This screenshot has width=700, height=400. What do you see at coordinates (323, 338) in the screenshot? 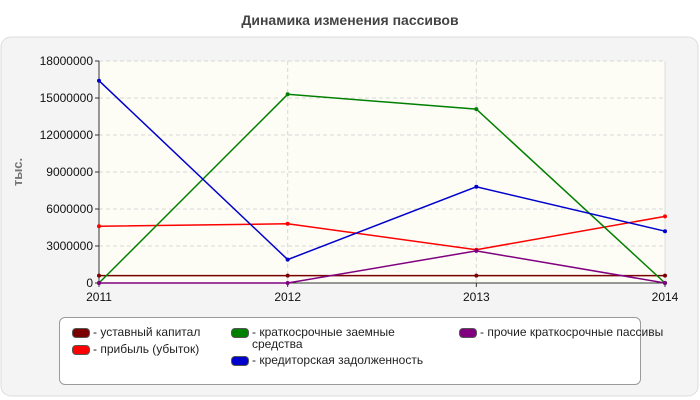
I see `legend-label: - краткосрочные заемные средства` at bounding box center [323, 338].